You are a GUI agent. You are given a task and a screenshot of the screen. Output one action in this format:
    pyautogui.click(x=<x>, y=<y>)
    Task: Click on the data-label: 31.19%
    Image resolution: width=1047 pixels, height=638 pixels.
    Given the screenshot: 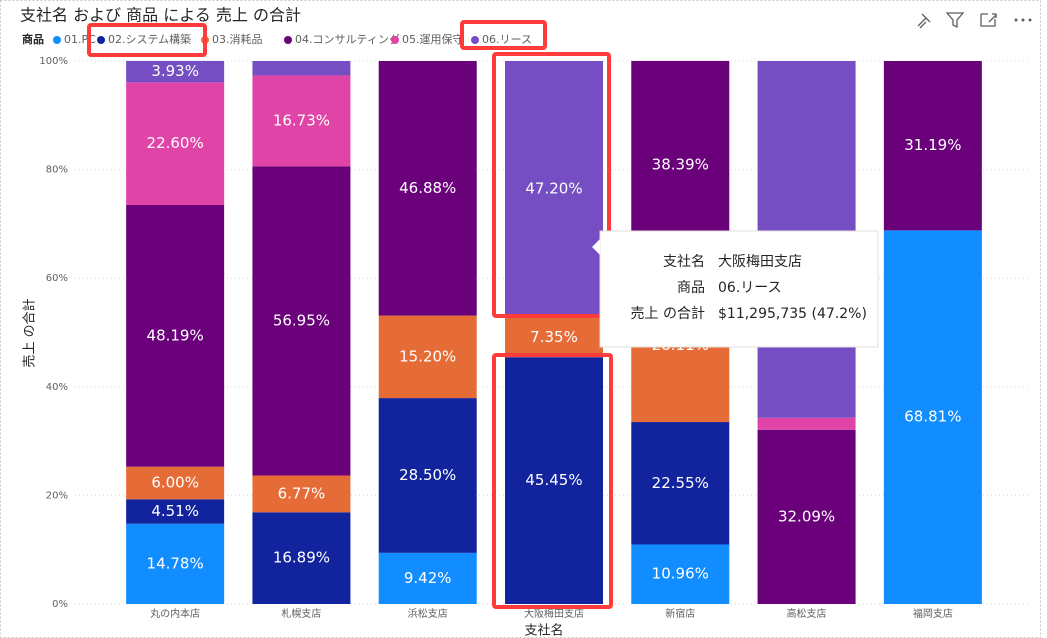 What is the action you would take?
    pyautogui.click(x=932, y=145)
    